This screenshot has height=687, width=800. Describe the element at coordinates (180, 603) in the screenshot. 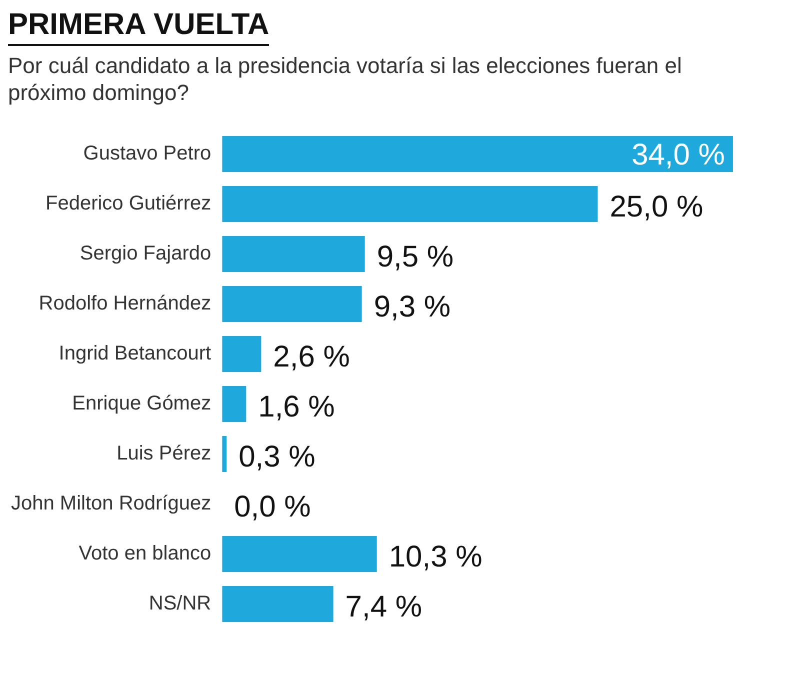

I see `y-tick-label: NS/NR` at that location.